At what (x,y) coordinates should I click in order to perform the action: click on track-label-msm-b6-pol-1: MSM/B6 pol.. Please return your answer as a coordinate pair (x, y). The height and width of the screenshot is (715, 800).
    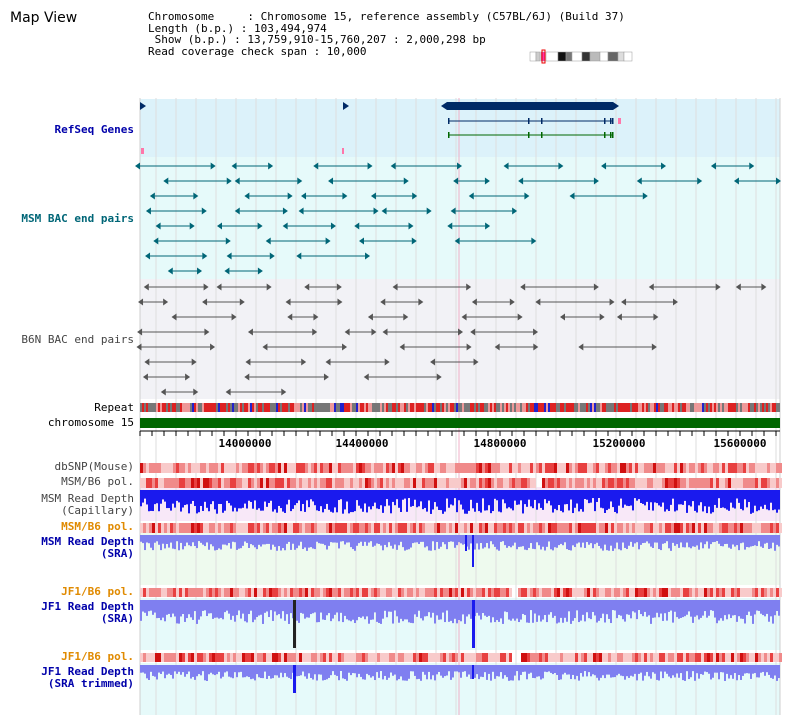
    Looking at the image, I should click on (97, 481).